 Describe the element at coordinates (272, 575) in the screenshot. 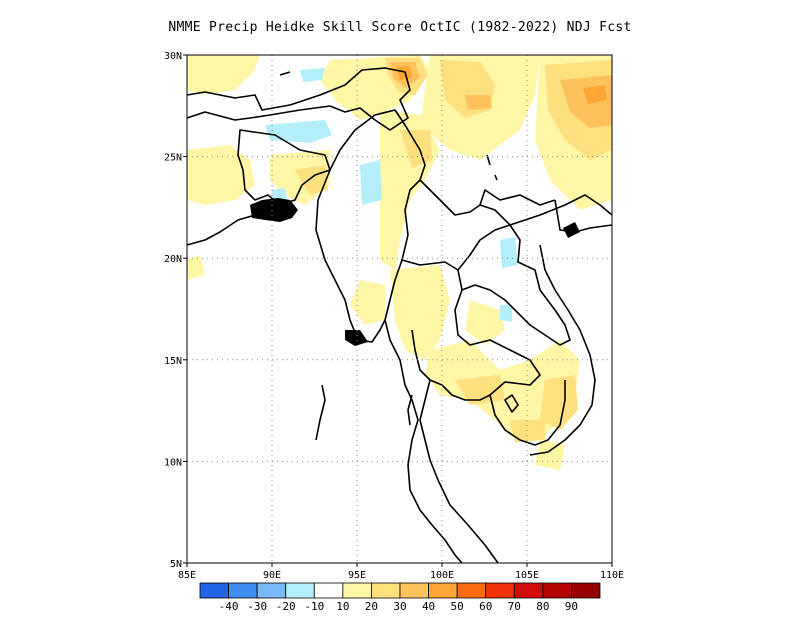

I see `lon-tick-label: 90E` at that location.